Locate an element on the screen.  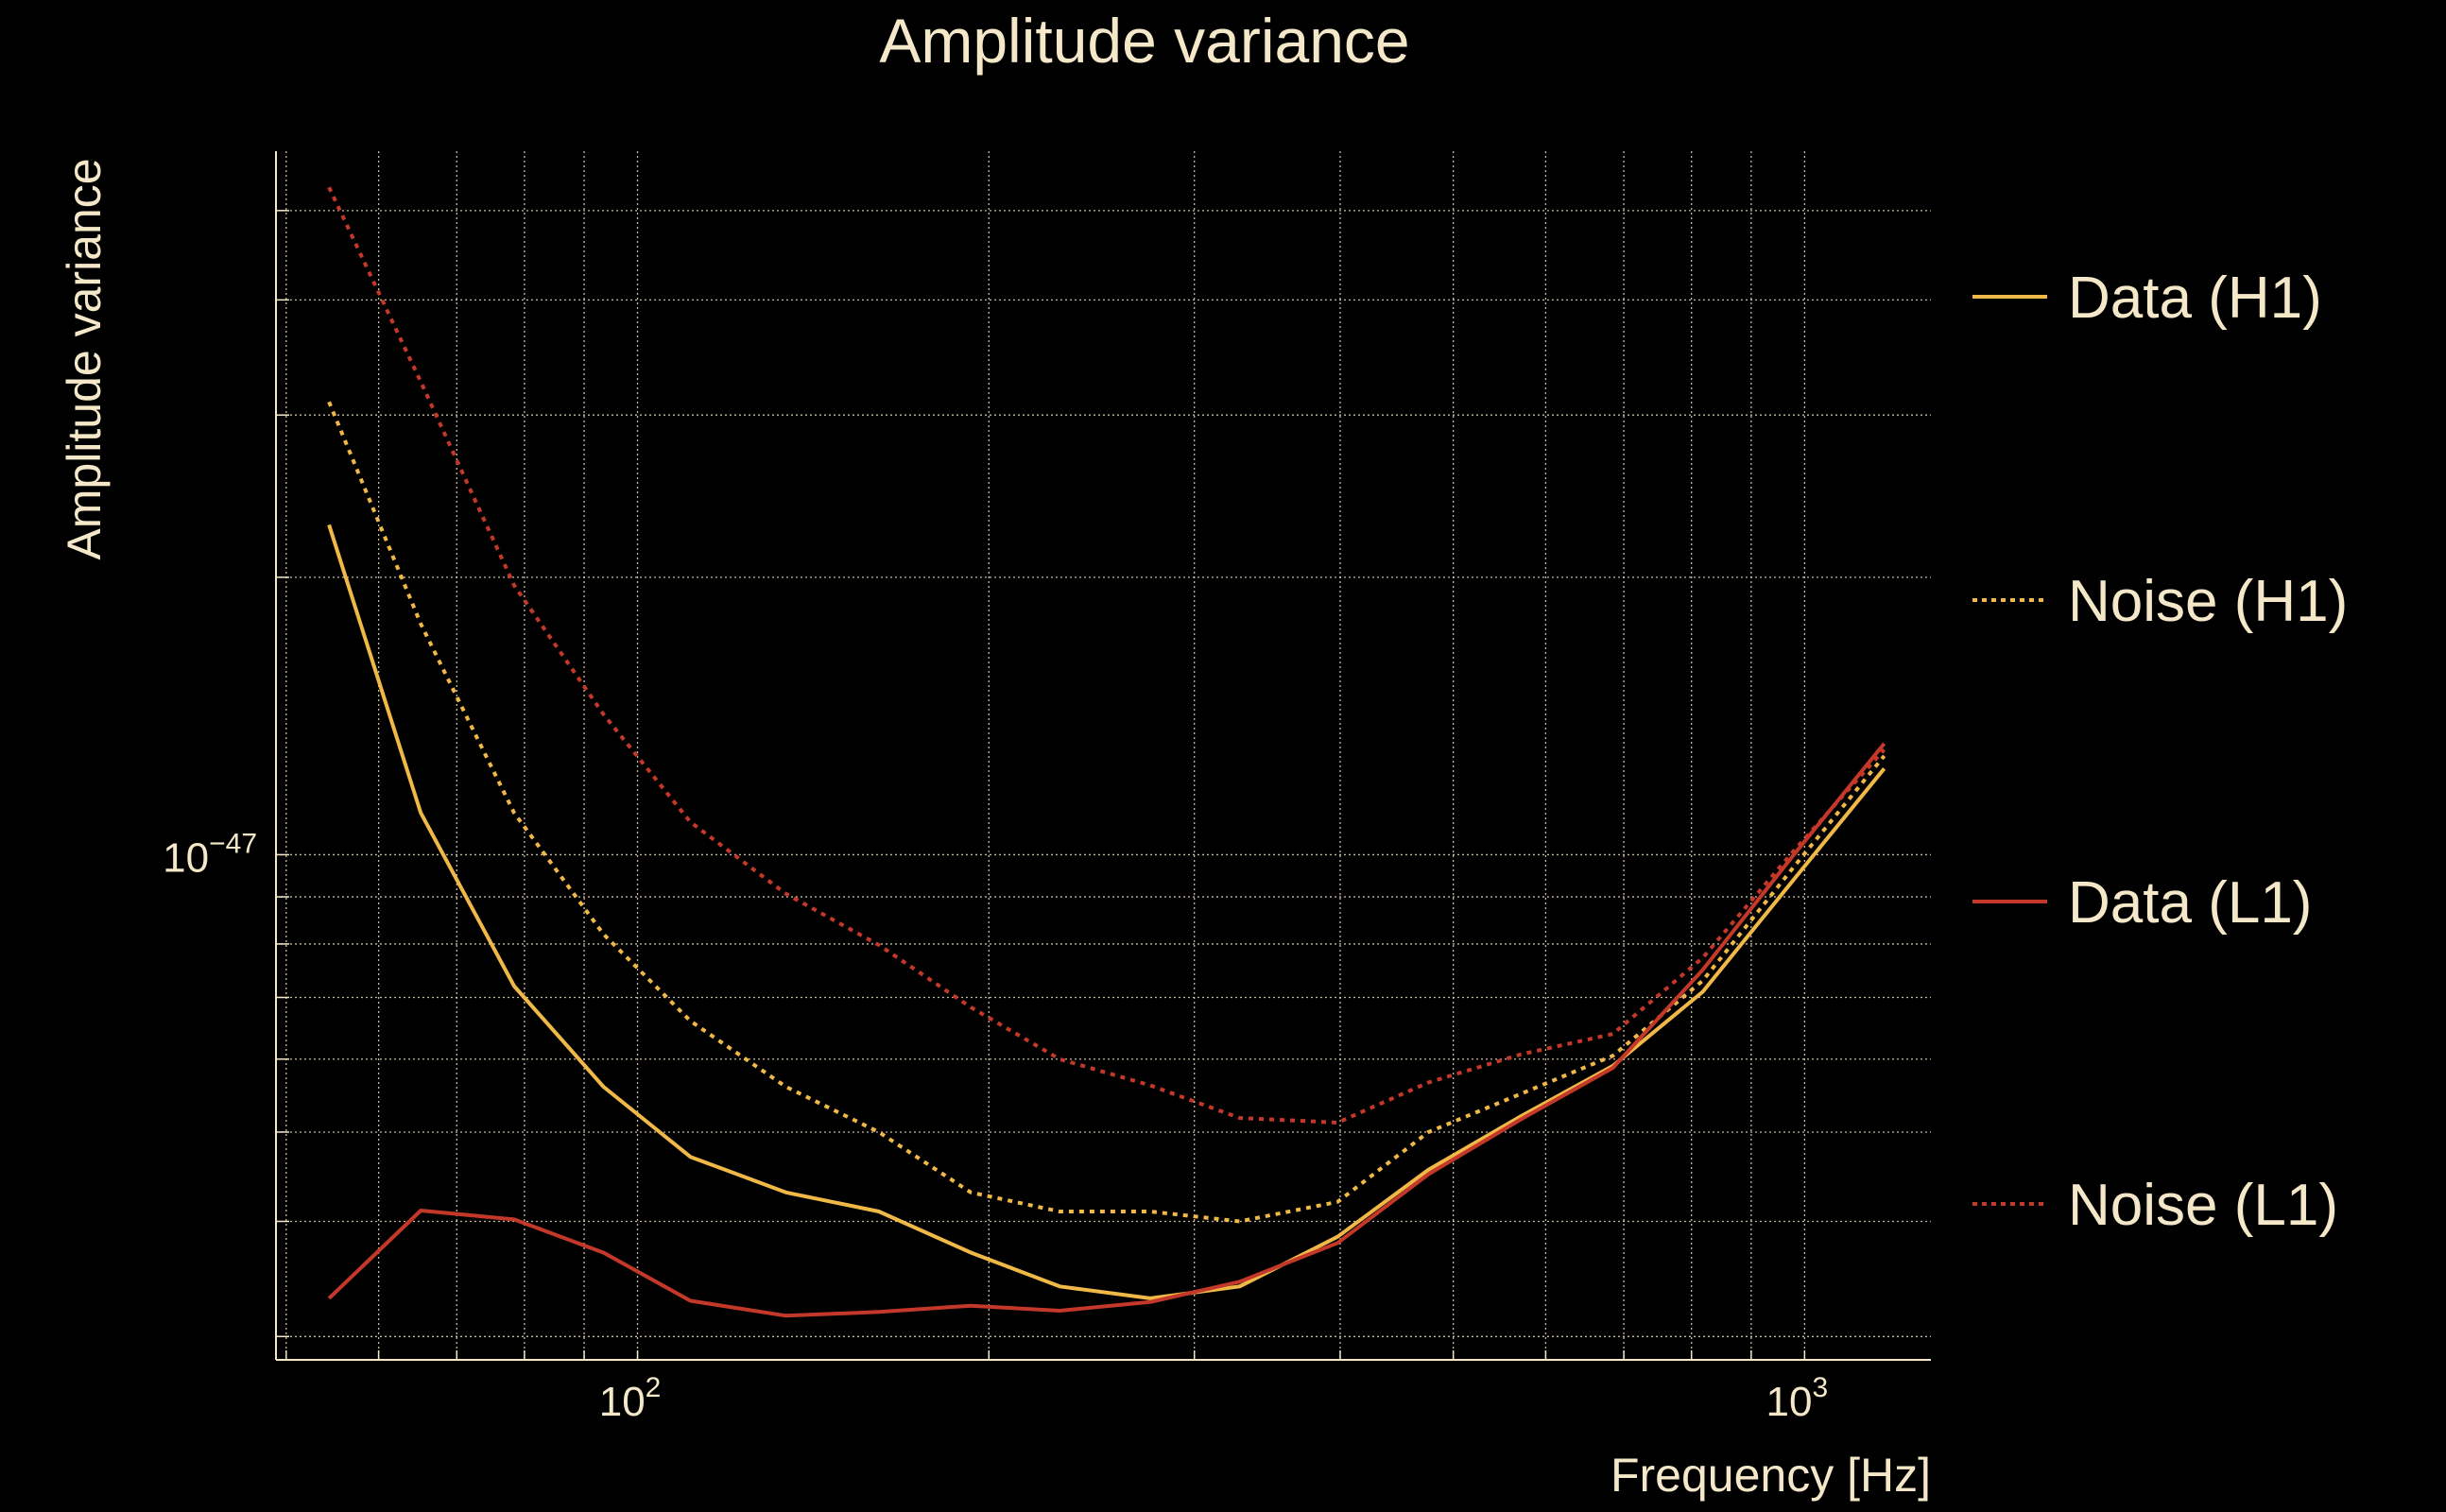
y-tick-exponent: −47 is located at coordinates (233, 843).